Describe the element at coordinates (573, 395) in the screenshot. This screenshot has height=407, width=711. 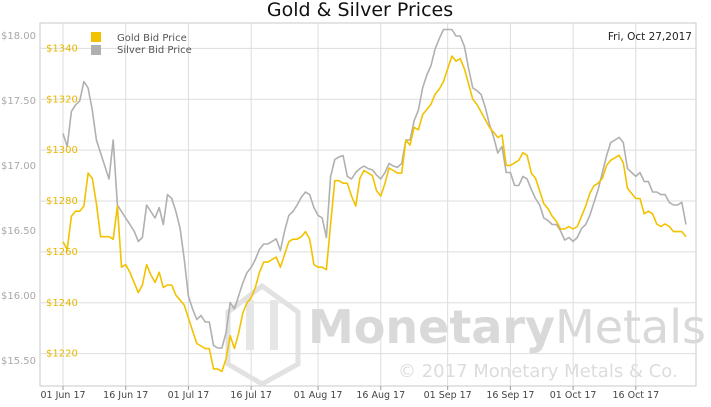
I see `x-tick-label: 01 Oct 17` at that location.